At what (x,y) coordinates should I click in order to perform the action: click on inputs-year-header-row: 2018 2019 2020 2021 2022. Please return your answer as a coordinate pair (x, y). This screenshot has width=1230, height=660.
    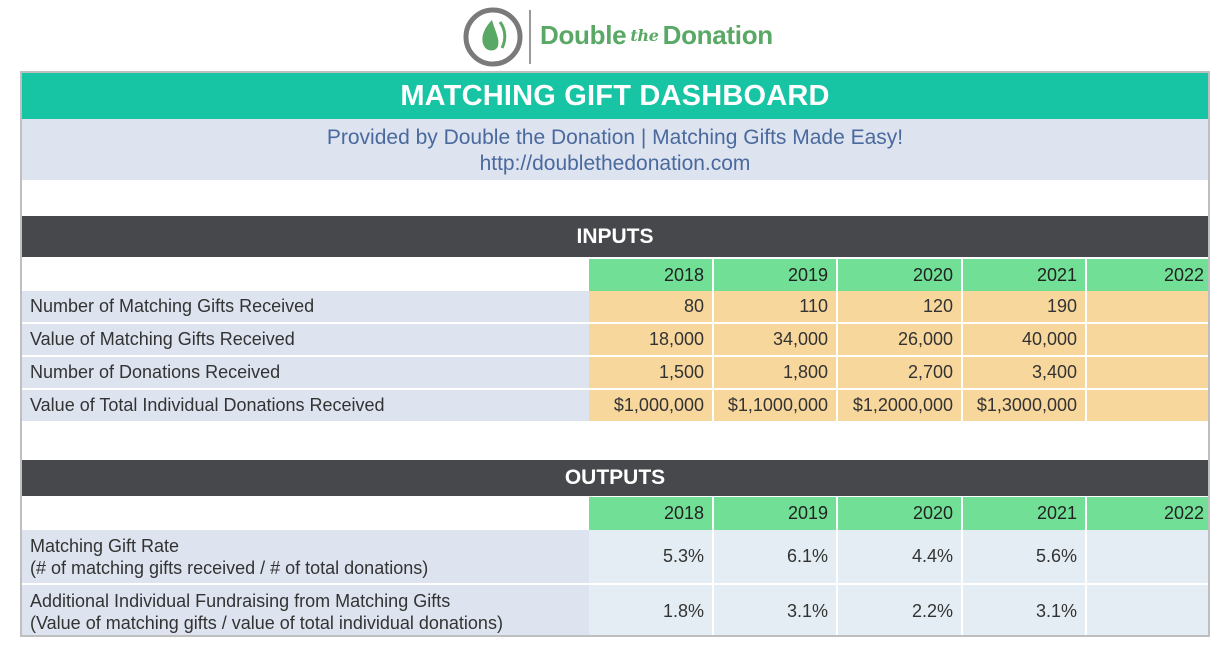
    Looking at the image, I should click on (615, 275).